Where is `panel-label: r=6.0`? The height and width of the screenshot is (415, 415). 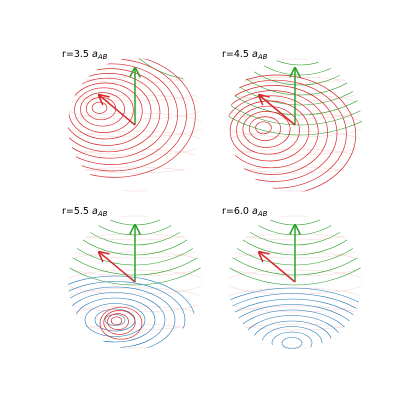
panel-label: r=6.0 is located at coordinates (235, 211).